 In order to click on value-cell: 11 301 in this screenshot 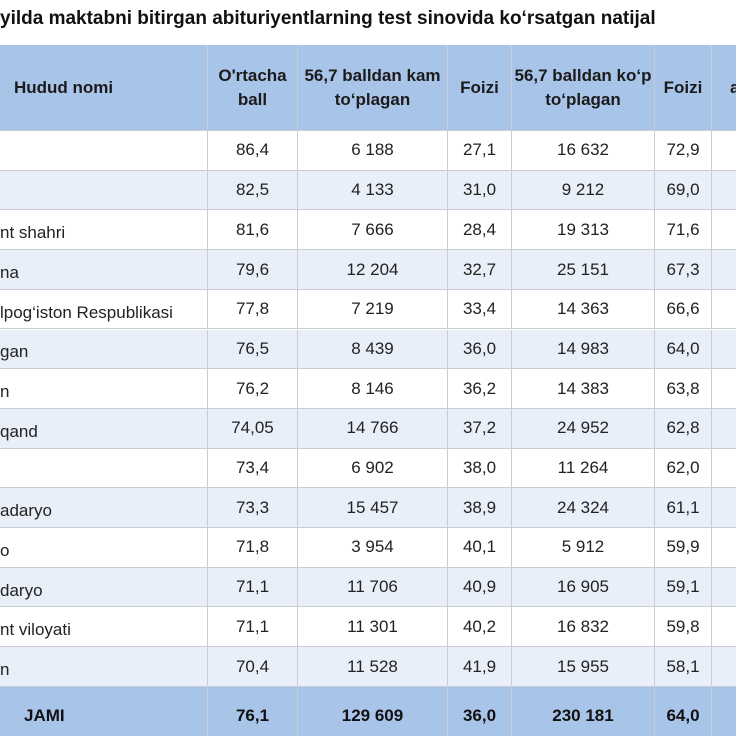, I will do `click(373, 627)`.